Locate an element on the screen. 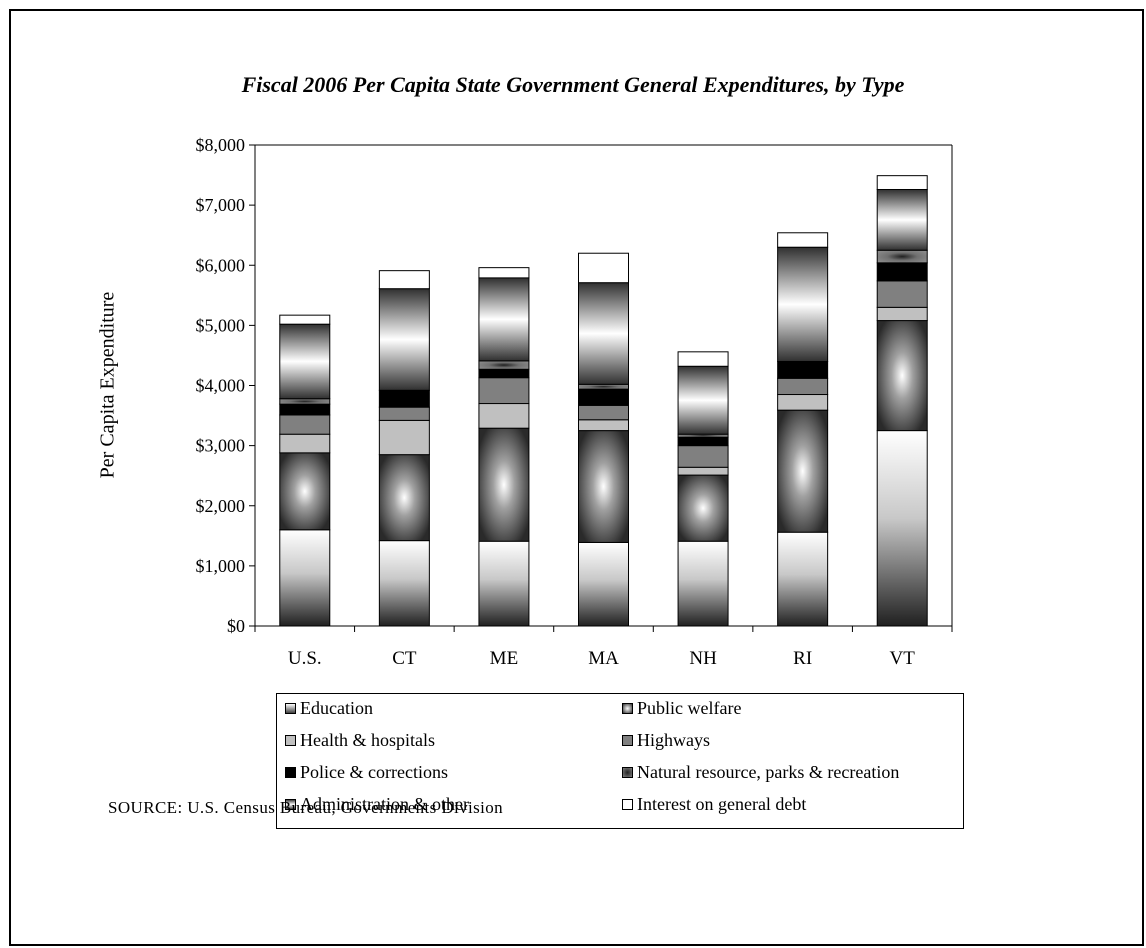 The width and height of the screenshot is (1146, 948). legend-item-education: Education is located at coordinates (329, 708).